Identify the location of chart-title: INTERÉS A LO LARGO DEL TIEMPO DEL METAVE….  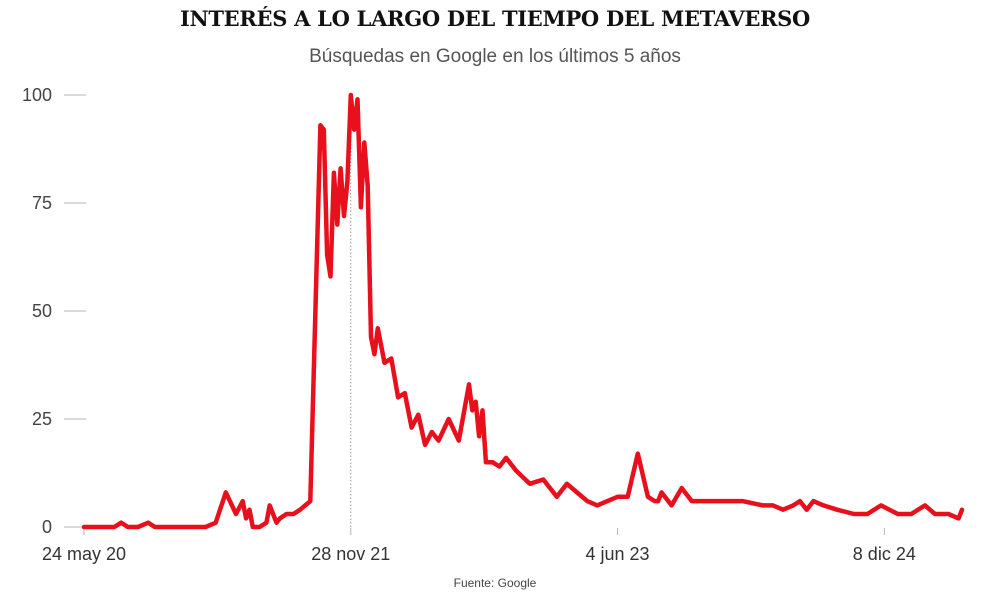
(495, 18).